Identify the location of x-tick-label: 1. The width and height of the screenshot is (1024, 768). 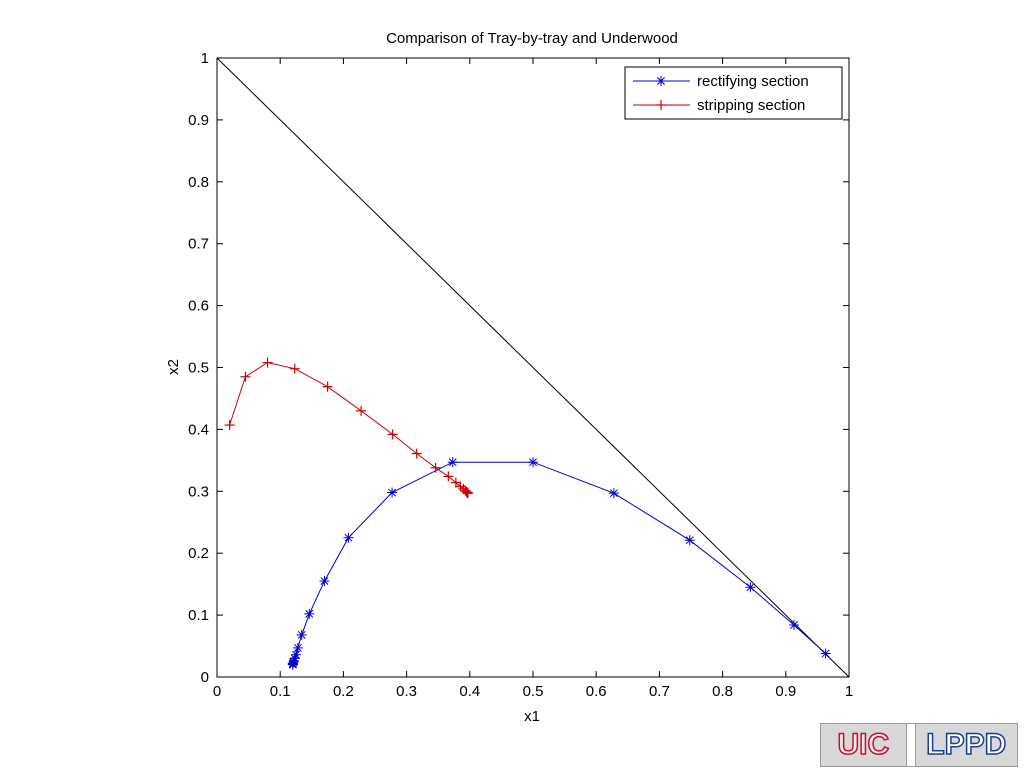
(849, 691).